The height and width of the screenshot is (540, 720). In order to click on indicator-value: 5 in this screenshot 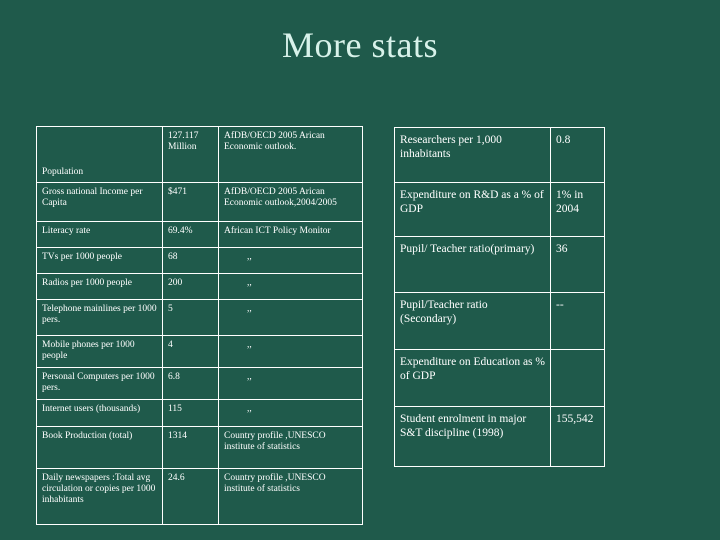, I will do `click(170, 309)`.